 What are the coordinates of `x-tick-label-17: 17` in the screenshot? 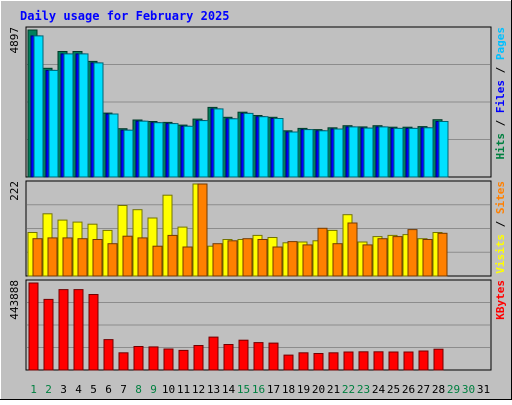 It's located at (273, 389).